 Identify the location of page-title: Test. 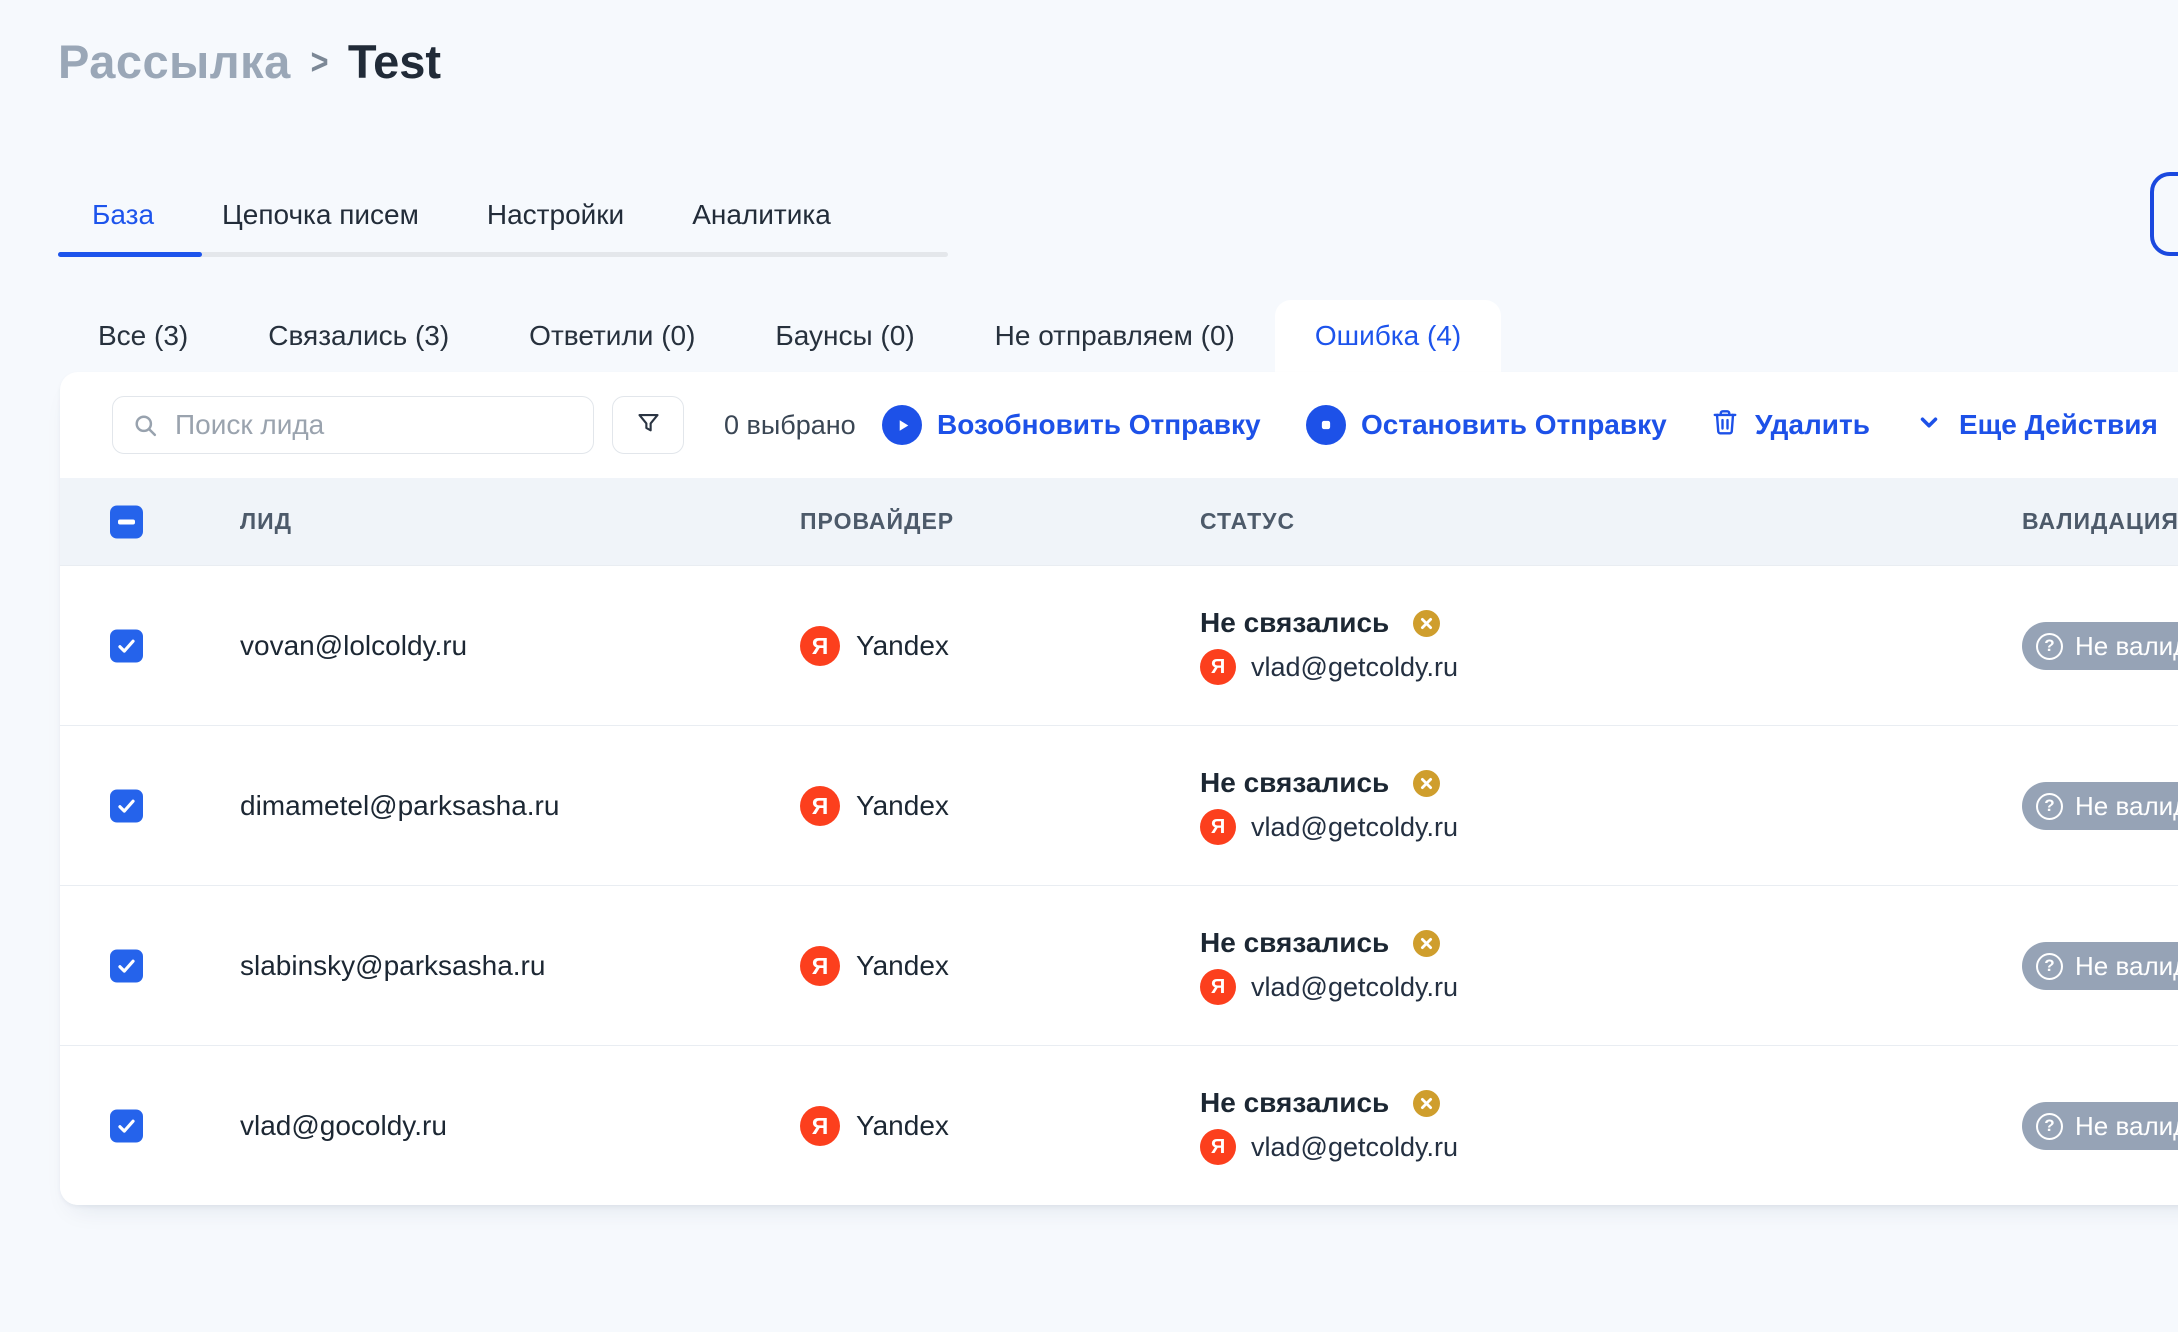
(394, 61).